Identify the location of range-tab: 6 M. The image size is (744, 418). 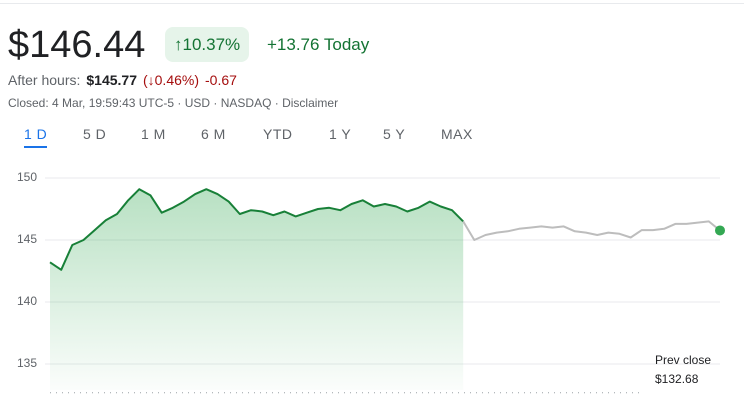
(213, 134).